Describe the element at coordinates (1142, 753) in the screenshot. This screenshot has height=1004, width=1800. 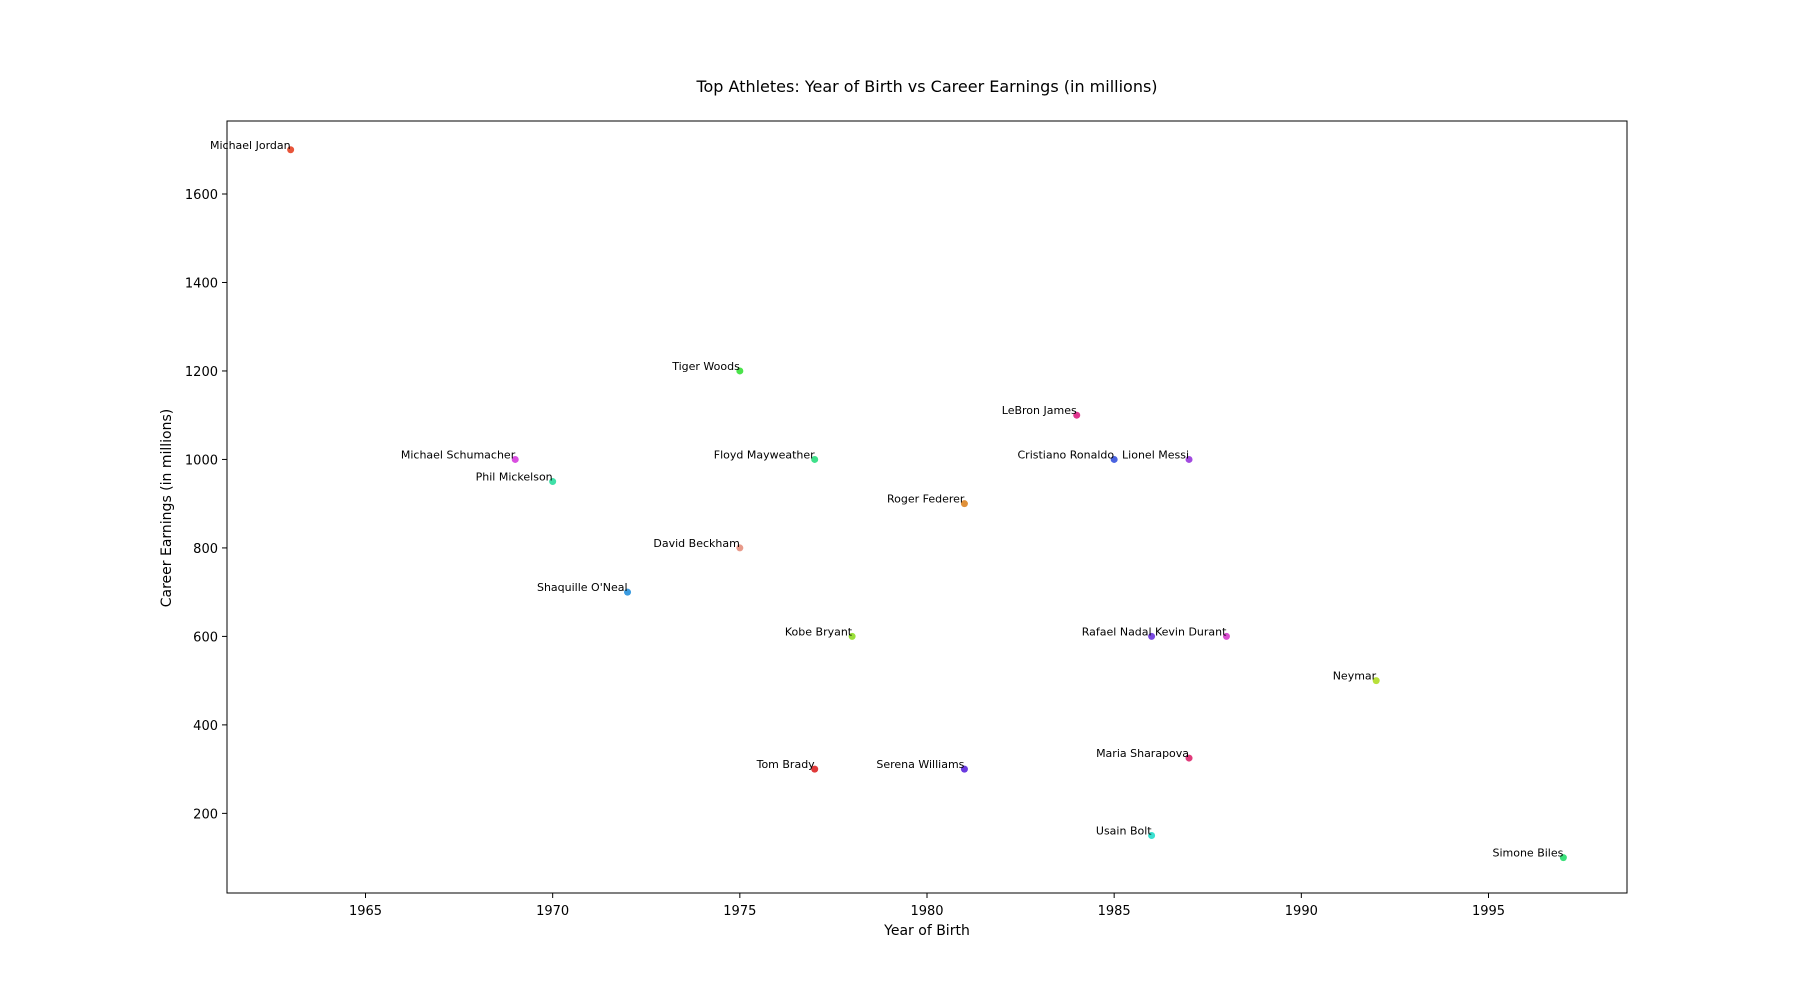
I see `data-point-label: Maria Sharapova` at that location.